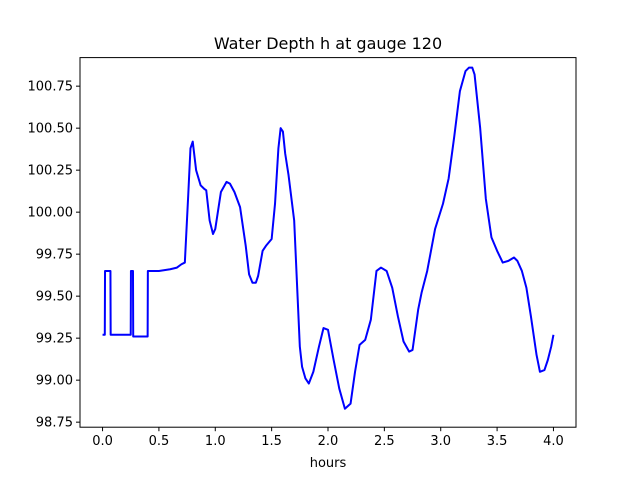 The width and height of the screenshot is (640, 480). Describe the element at coordinates (54, 339) in the screenshot. I see `y-tick-label: 99.25` at that location.